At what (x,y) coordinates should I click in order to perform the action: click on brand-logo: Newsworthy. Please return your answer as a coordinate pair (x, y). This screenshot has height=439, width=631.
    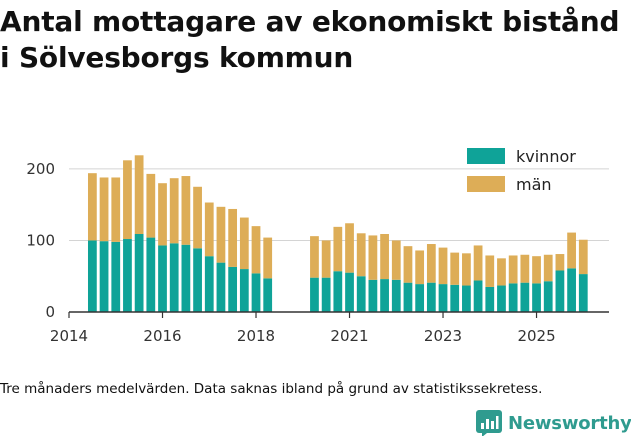
    Looking at the image, I should click on (553, 423).